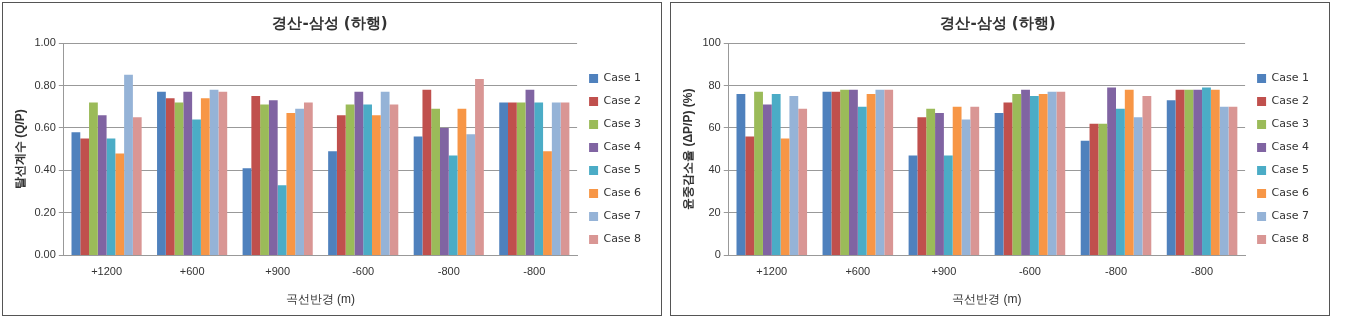 The height and width of the screenshot is (320, 1347). I want to click on chart-title: 경산-삼성 (하행), so click(330, 22).